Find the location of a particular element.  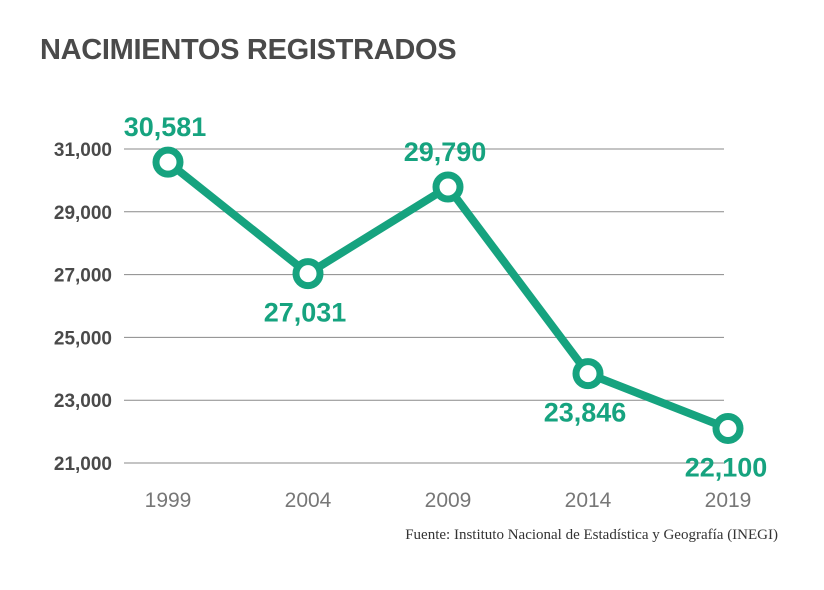

x-tick-label: 2009 is located at coordinates (448, 500).